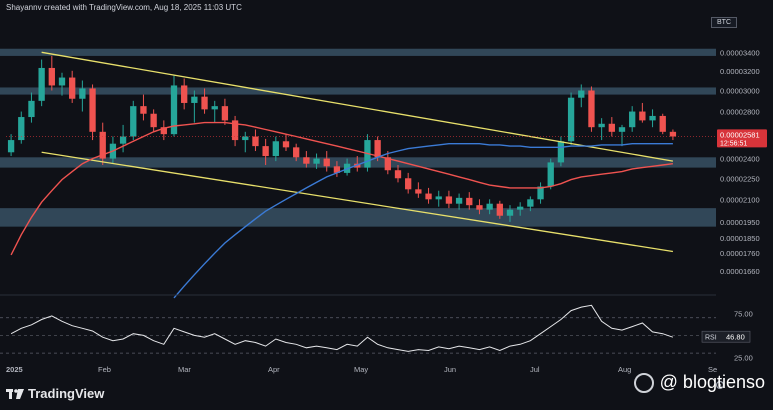 The width and height of the screenshot is (773, 410). I want to click on watermark-logo-icon, so click(643, 382).